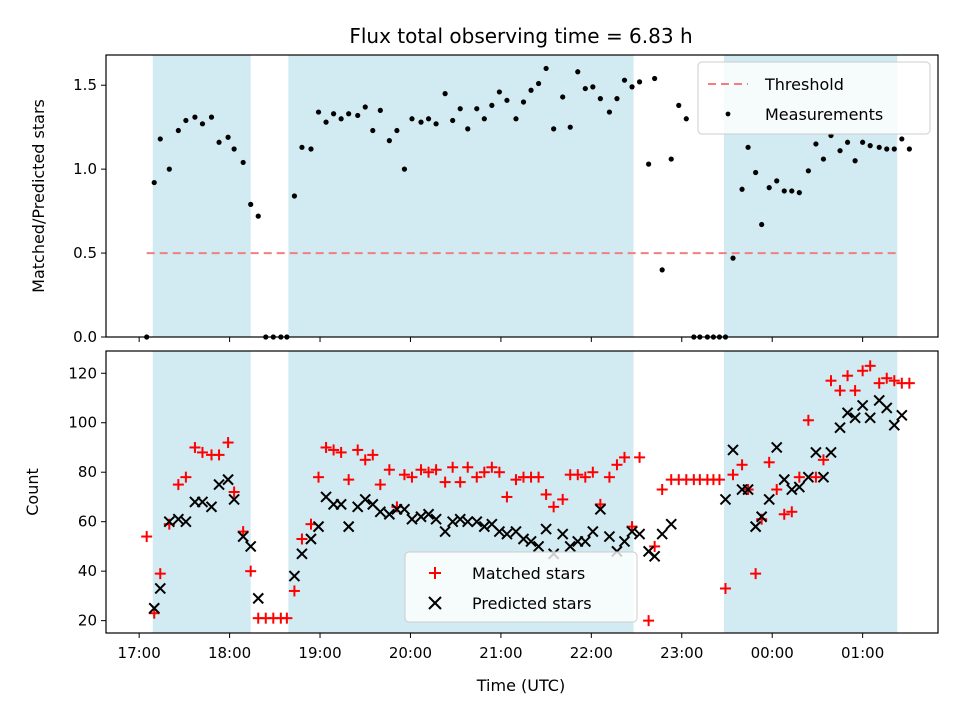 The width and height of the screenshot is (960, 720). I want to click on x-tick-label: 23:00, so click(681, 653).